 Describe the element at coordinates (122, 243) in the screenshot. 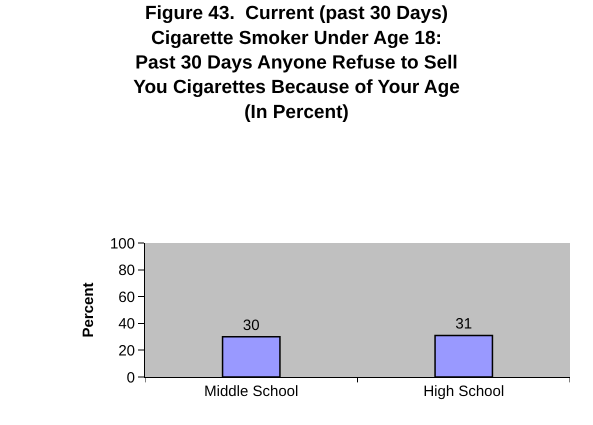

I see `y-tick-label: 100` at that location.